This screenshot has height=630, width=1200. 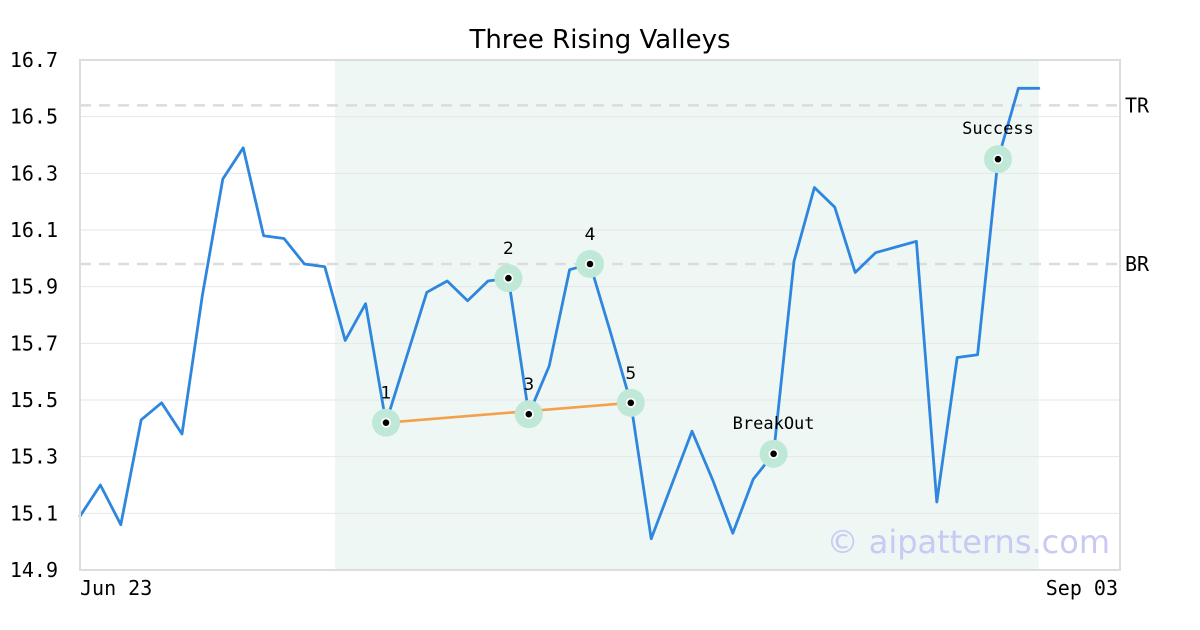 What do you see at coordinates (34, 60) in the screenshot?
I see `y-tick-label: 16.7` at bounding box center [34, 60].